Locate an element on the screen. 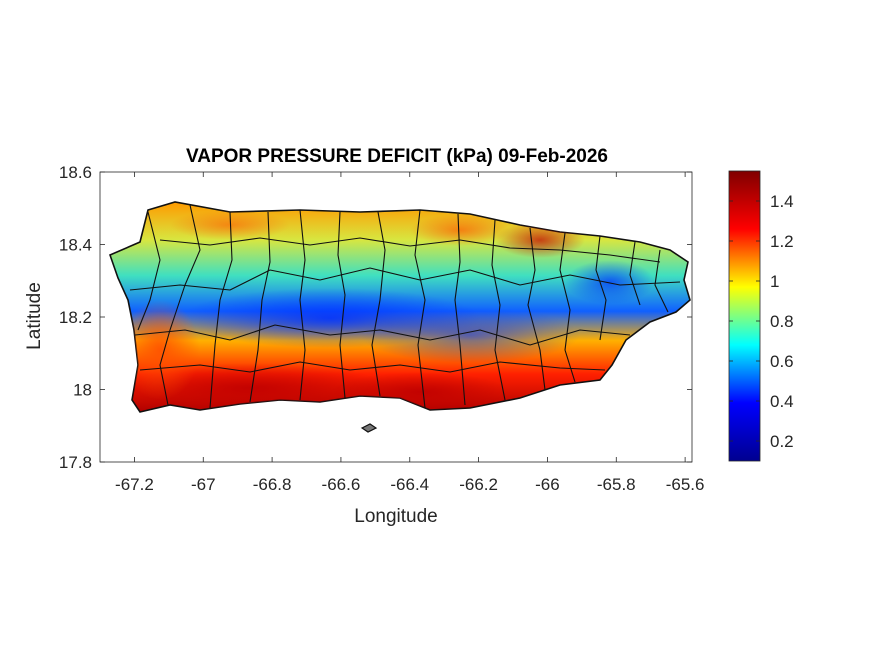 The width and height of the screenshot is (875, 656). y-tick-label: 18 is located at coordinates (82, 390).